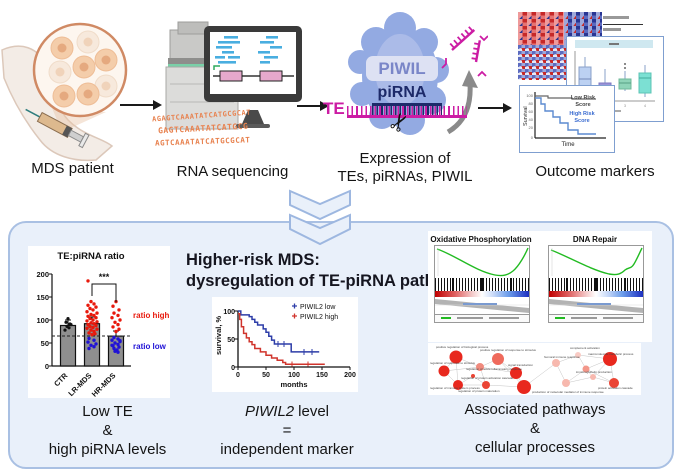  I want to click on bar-ctr, so click(68, 345).